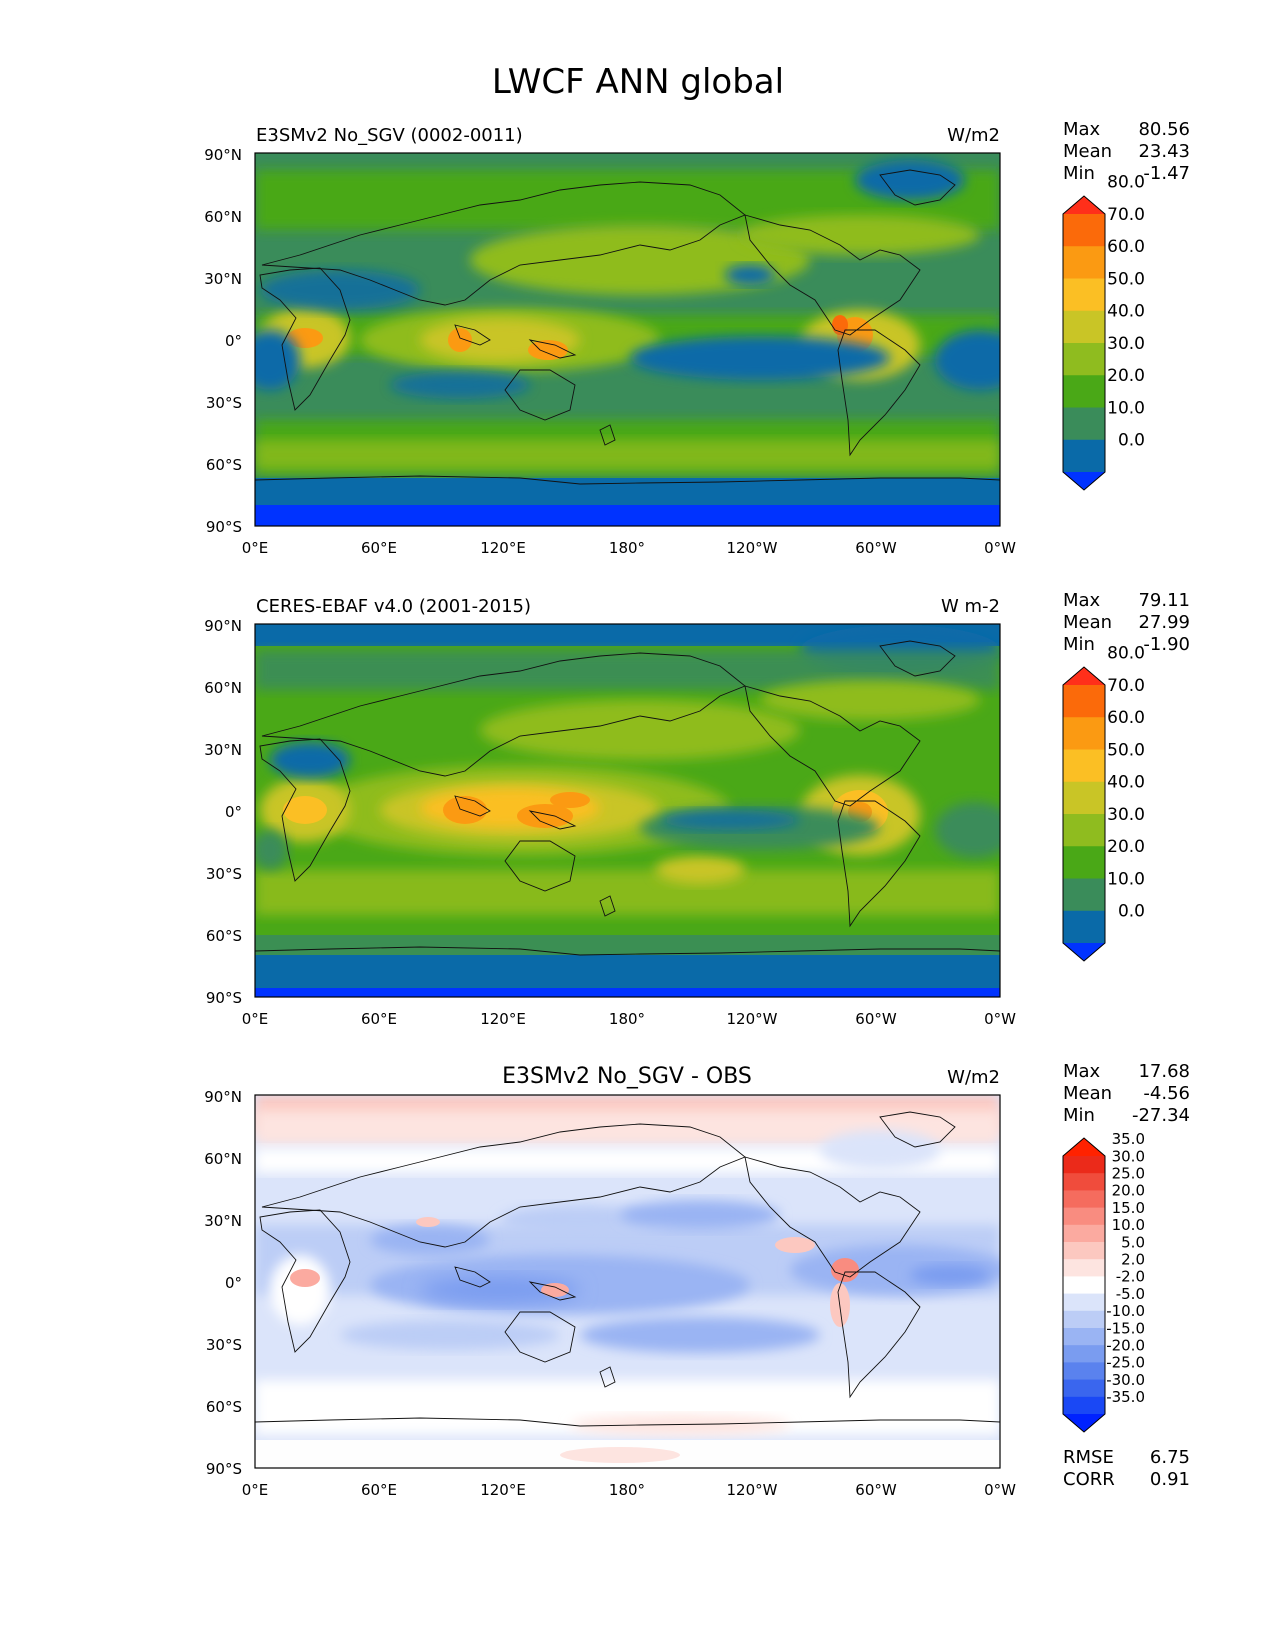 This screenshot has height=1650, width=1275. Describe the element at coordinates (970, 606) in the screenshot. I see `panel-units: W m-2` at that location.